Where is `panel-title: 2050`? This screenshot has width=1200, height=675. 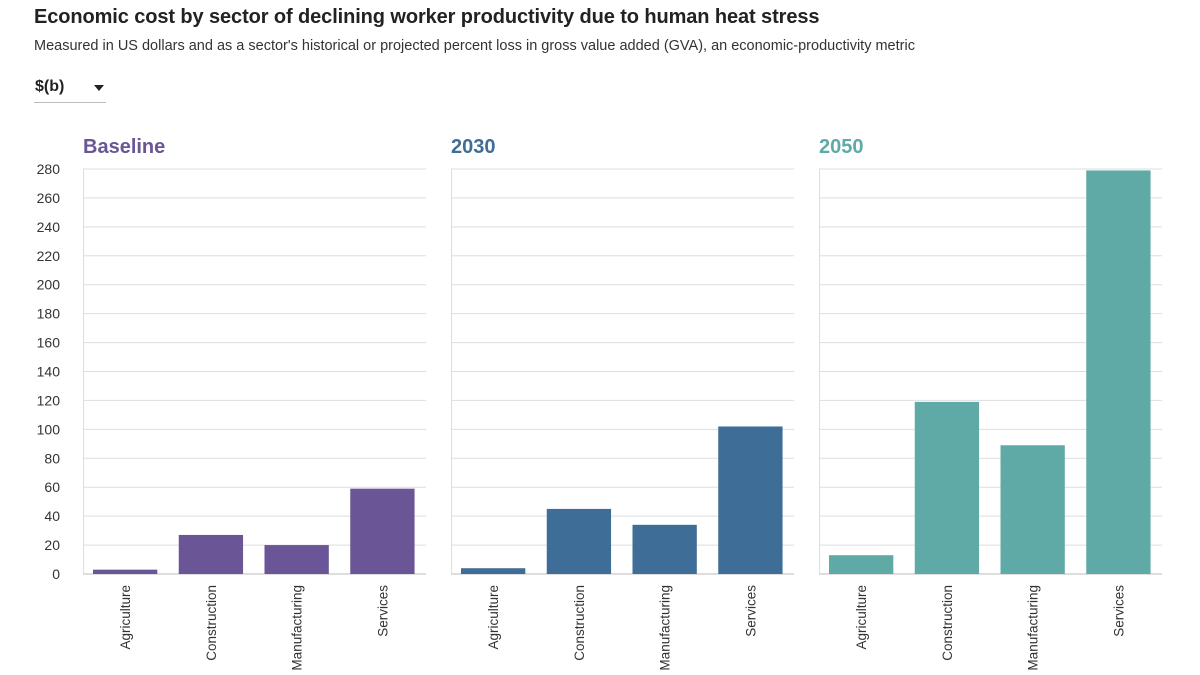 panel-title: 2050 is located at coordinates (841, 147).